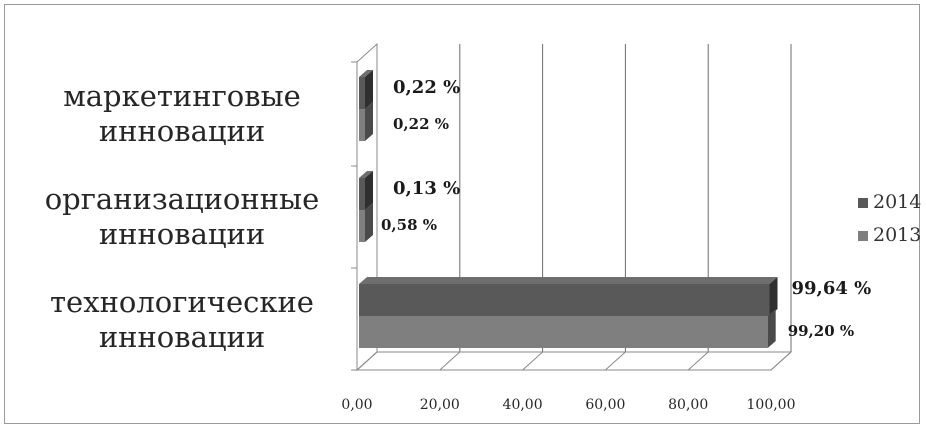 This screenshot has width=926, height=428. What do you see at coordinates (863, 236) in the screenshot?
I see `legend-swatch-2013` at bounding box center [863, 236].